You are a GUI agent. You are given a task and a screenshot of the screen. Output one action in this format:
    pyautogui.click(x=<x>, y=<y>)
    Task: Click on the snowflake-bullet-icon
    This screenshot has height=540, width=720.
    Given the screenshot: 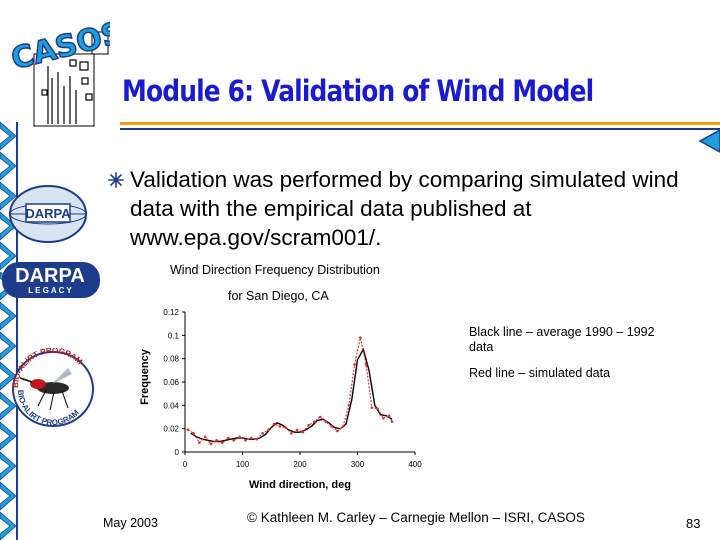 What is the action you would take?
    pyautogui.click(x=116, y=180)
    